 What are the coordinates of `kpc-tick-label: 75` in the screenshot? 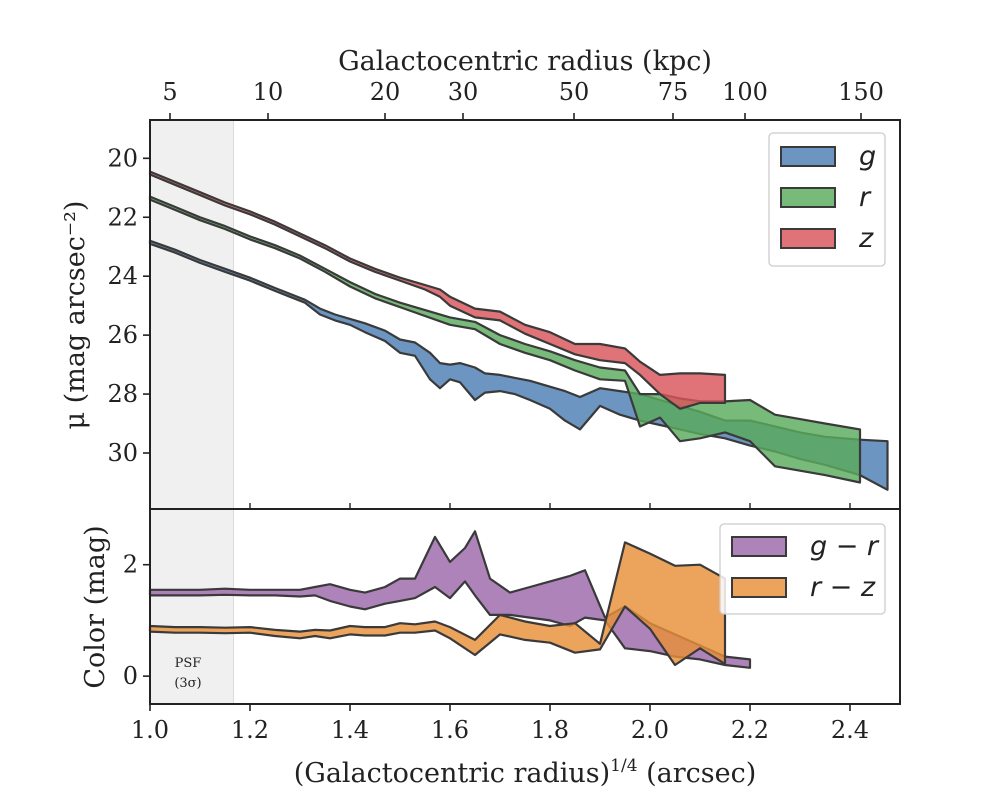 It's located at (673, 92).